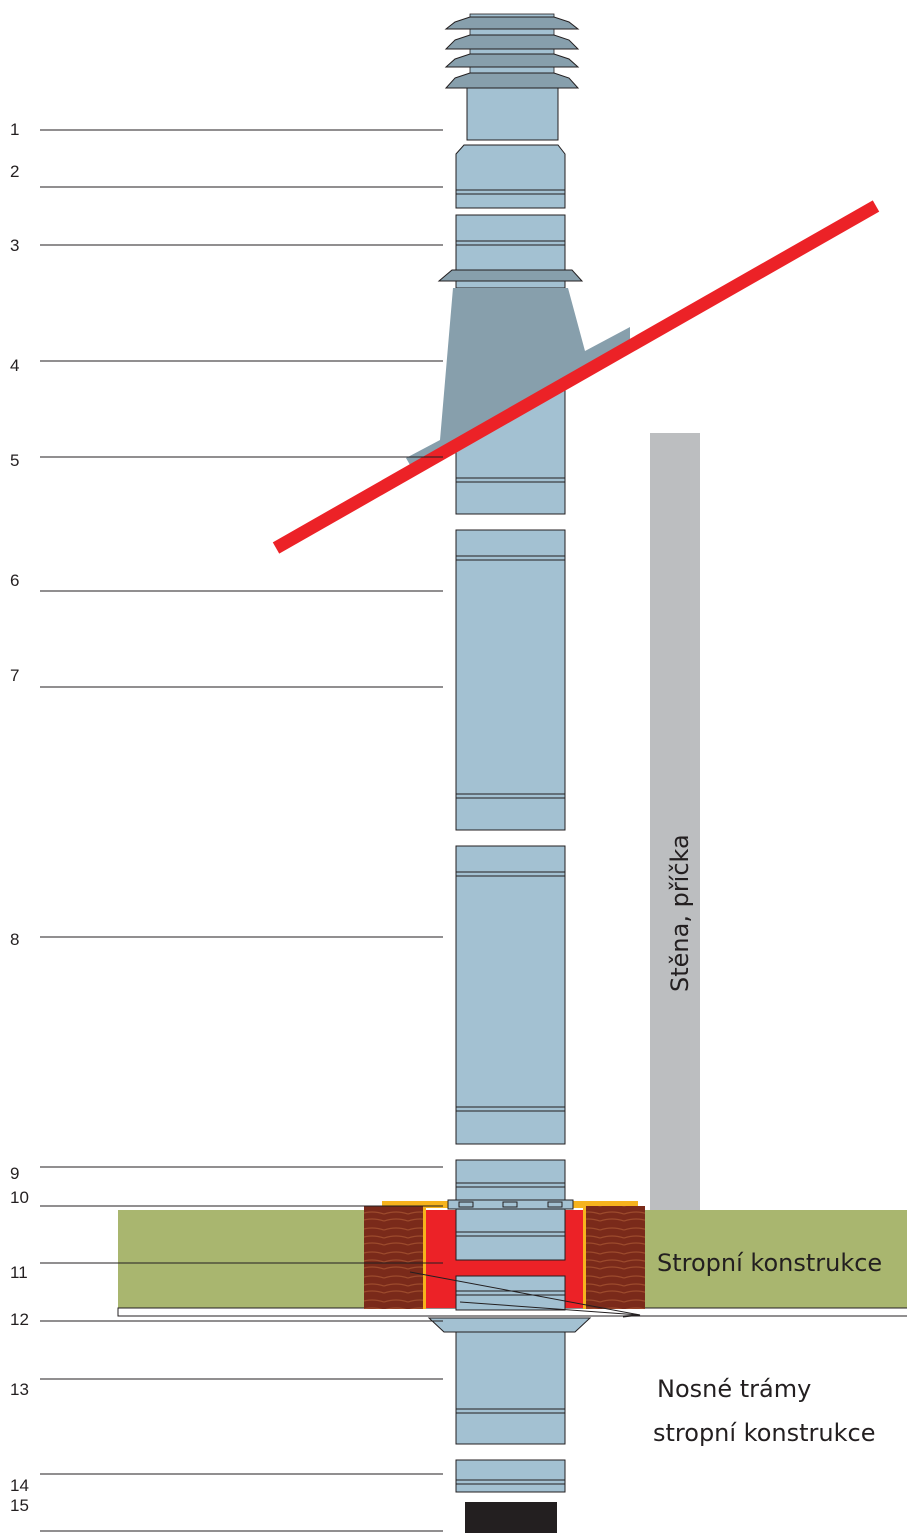 This screenshot has height=1533, width=907. What do you see at coordinates (14, 580) in the screenshot?
I see `part-label-6: 6` at bounding box center [14, 580].